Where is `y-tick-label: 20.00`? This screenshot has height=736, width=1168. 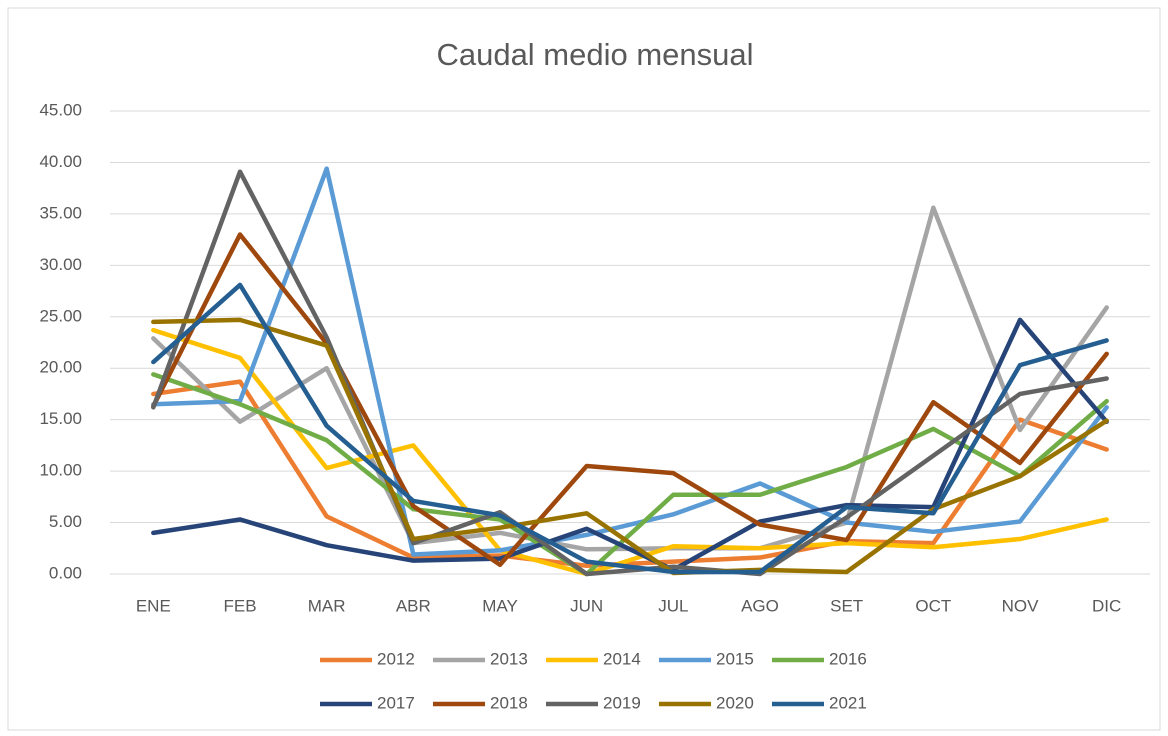
y-tick-label: 20.00 is located at coordinates (60, 367).